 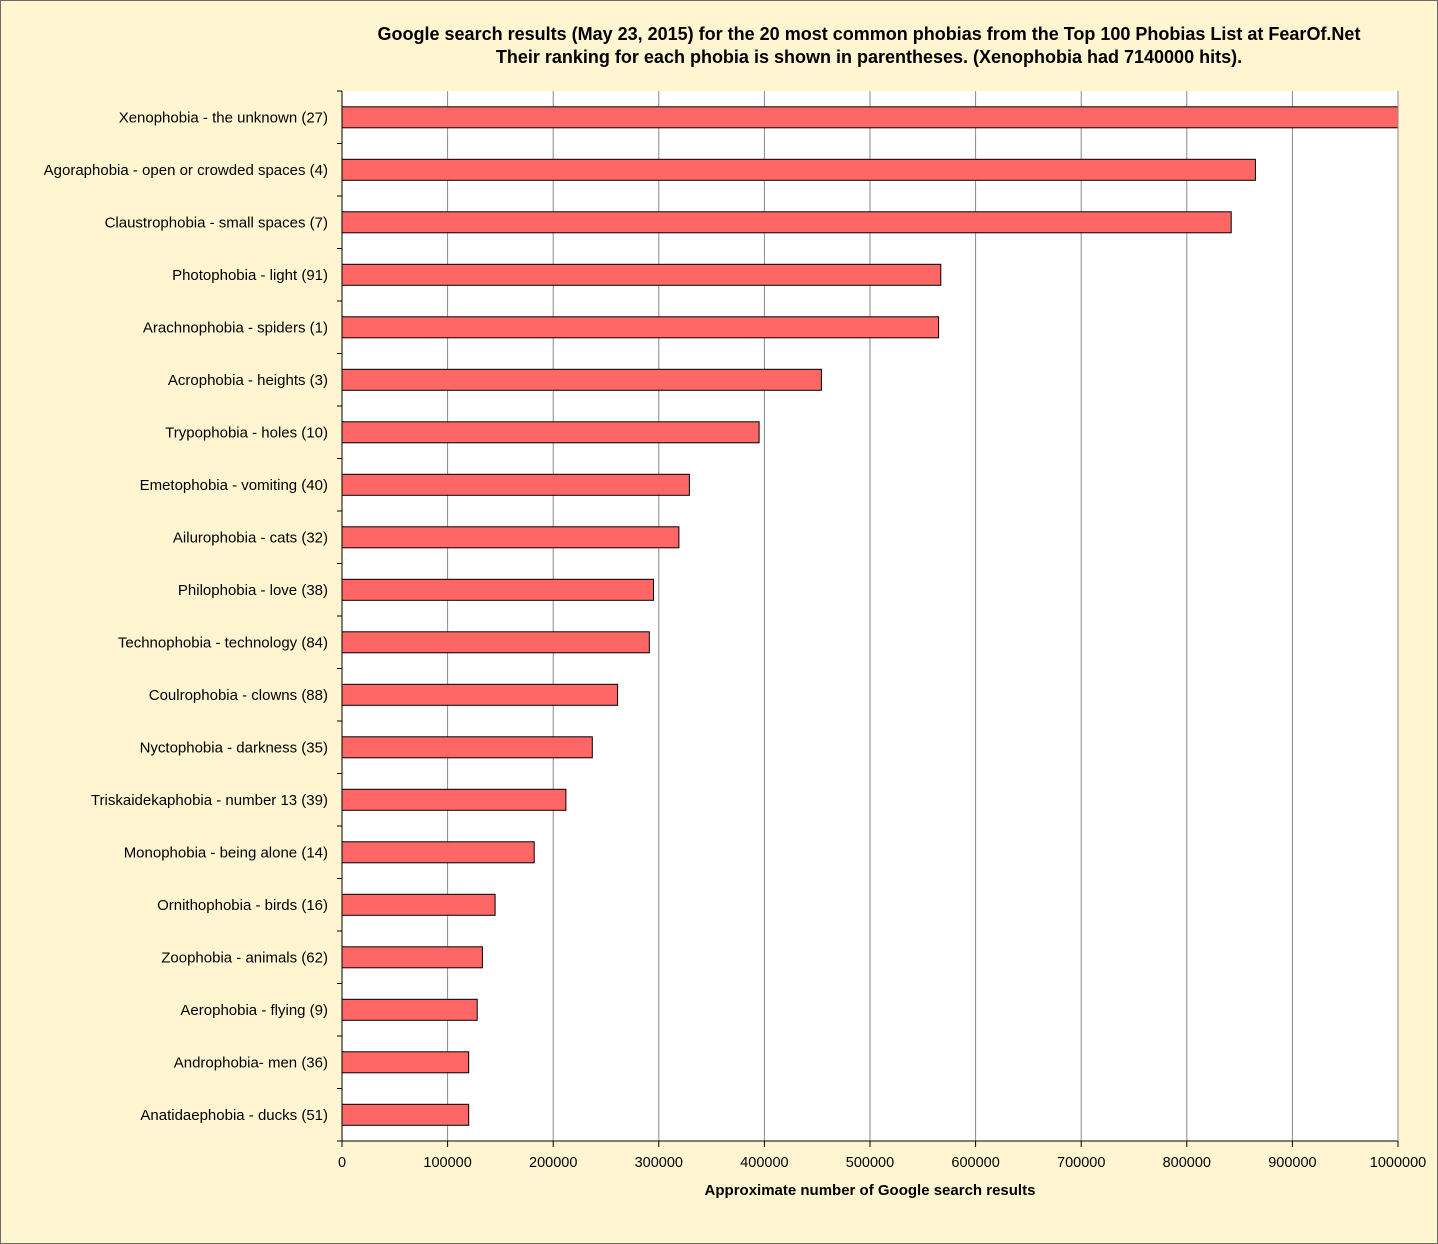 What do you see at coordinates (223, 642) in the screenshot?
I see `category-label: Technophobia - technology (84)` at bounding box center [223, 642].